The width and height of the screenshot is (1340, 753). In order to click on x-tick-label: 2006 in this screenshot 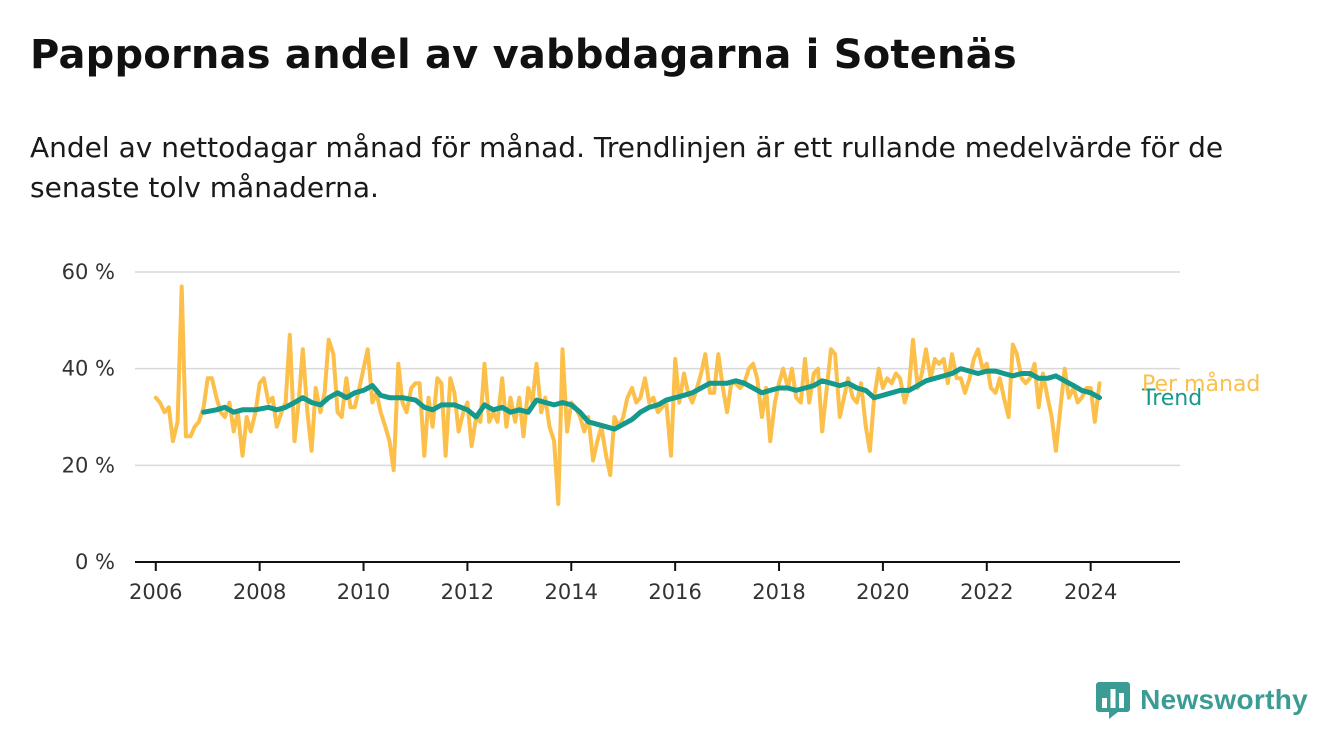, I will do `click(155, 592)`.